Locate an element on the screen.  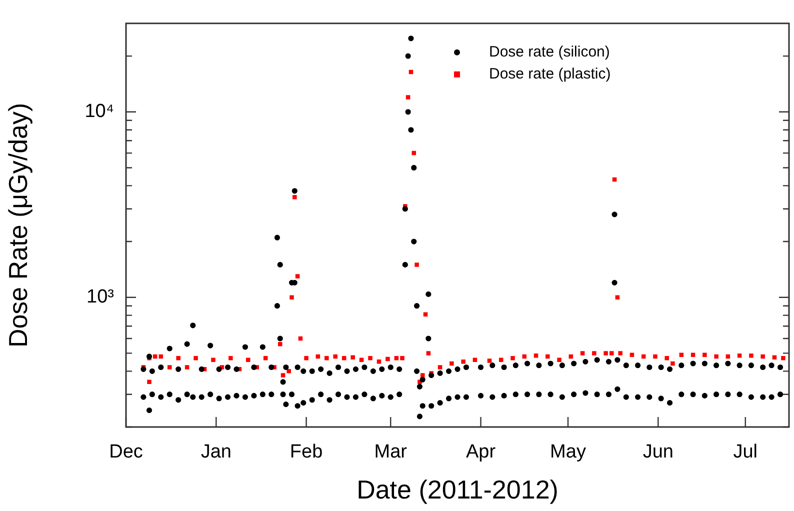
legend-label: Dose rate (silicon) is located at coordinates (549, 52).